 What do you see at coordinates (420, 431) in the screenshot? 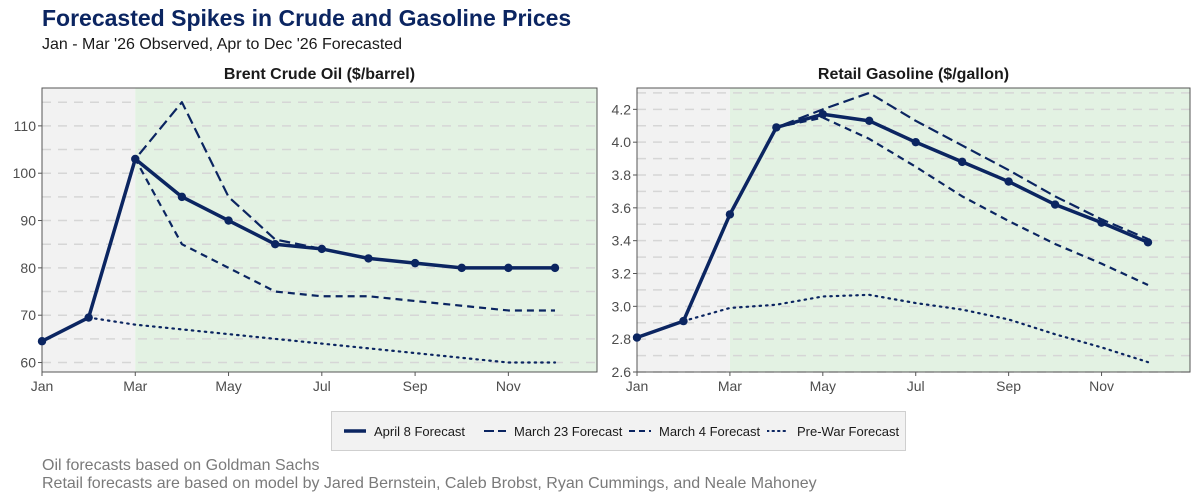
I see `legend-label: April 8 Forecast` at bounding box center [420, 431].